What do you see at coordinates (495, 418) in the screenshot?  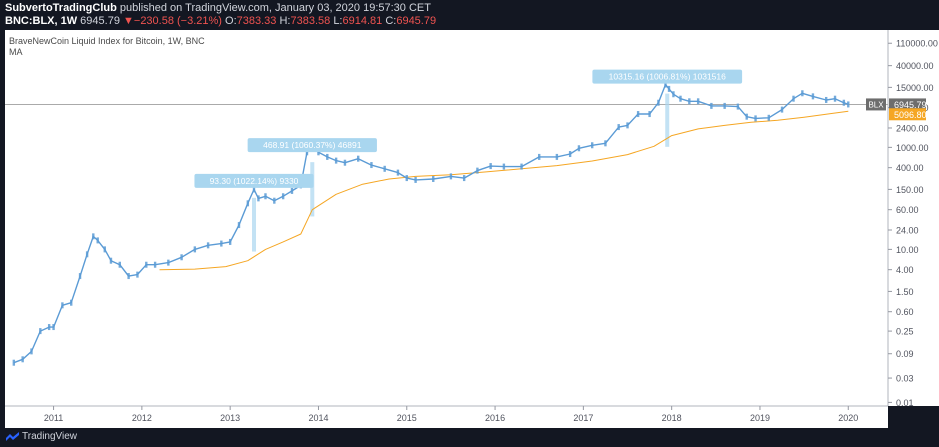 I see `x-tick-label: 2016` at bounding box center [495, 418].